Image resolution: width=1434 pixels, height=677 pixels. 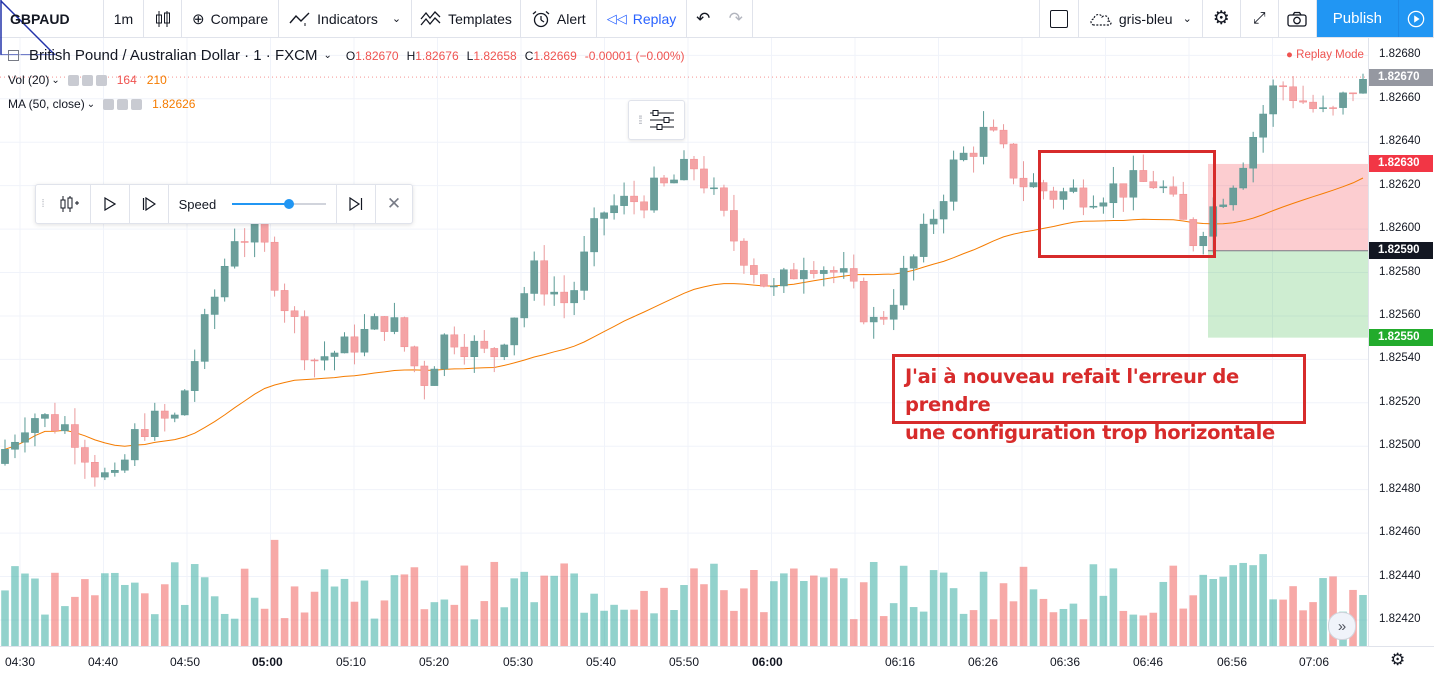 What do you see at coordinates (43, 204) in the screenshot?
I see `drag-handle-icon: ⁞` at bounding box center [43, 204].